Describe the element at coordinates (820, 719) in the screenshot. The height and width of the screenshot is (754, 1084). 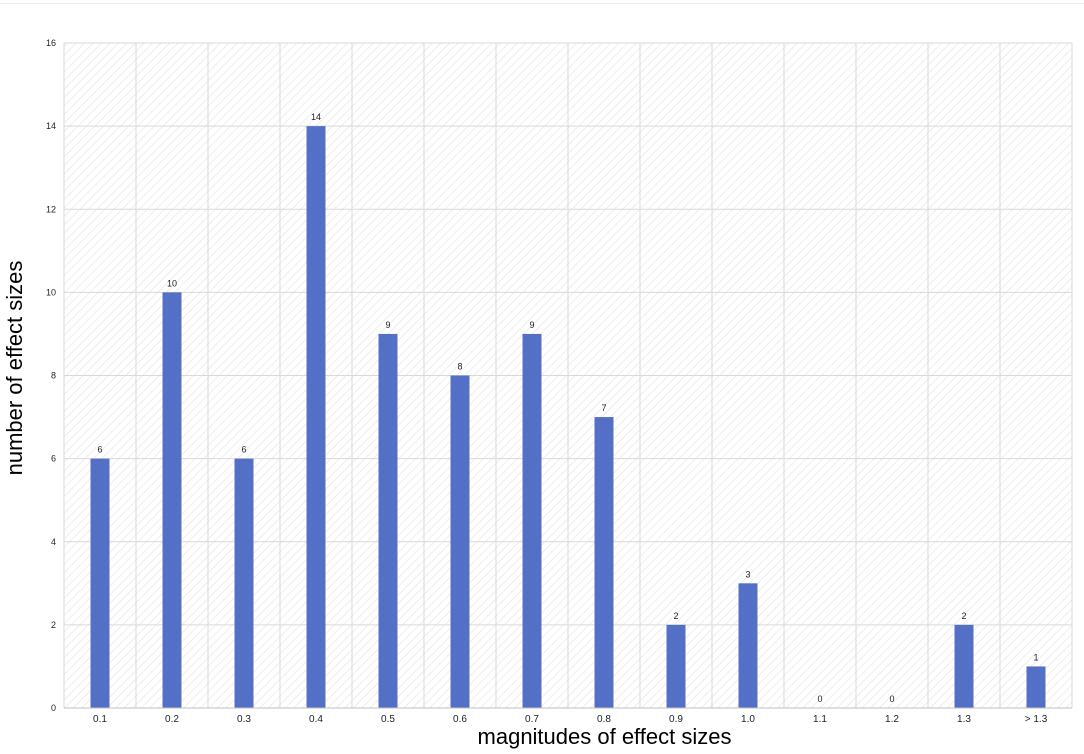
I see `x-tick-label: 1.1` at that location.